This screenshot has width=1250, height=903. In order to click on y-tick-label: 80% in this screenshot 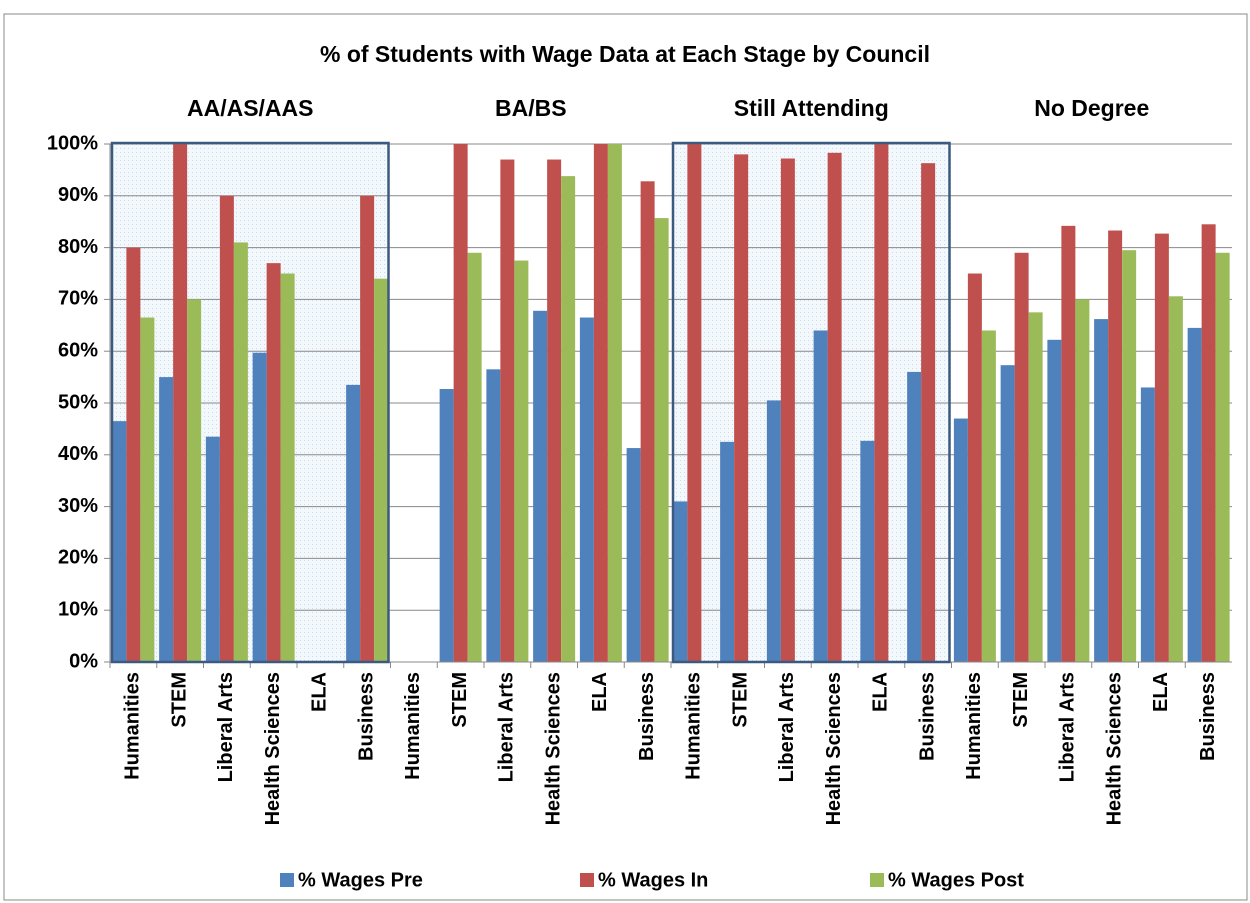, I will do `click(78, 247)`.